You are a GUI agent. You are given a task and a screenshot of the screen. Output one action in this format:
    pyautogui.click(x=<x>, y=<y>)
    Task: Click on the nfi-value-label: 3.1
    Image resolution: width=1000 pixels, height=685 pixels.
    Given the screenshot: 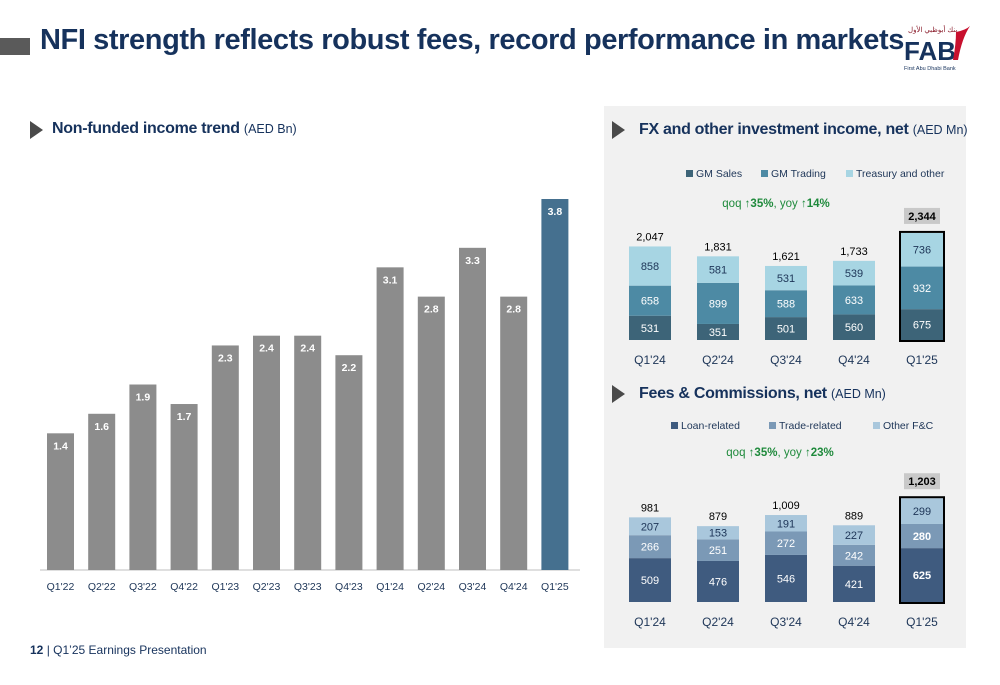 What is the action you would take?
    pyautogui.click(x=390, y=280)
    